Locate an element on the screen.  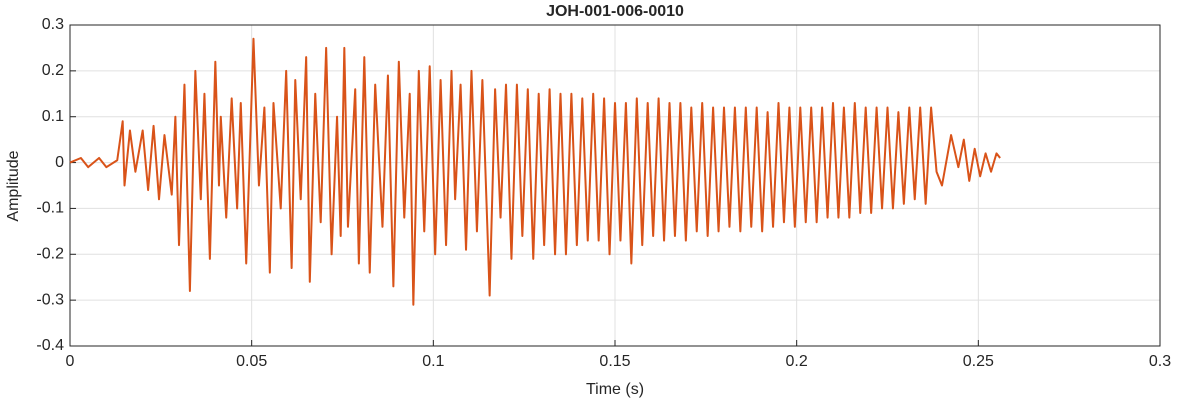
y-tick-label: 0.2 is located at coordinates (53, 70).